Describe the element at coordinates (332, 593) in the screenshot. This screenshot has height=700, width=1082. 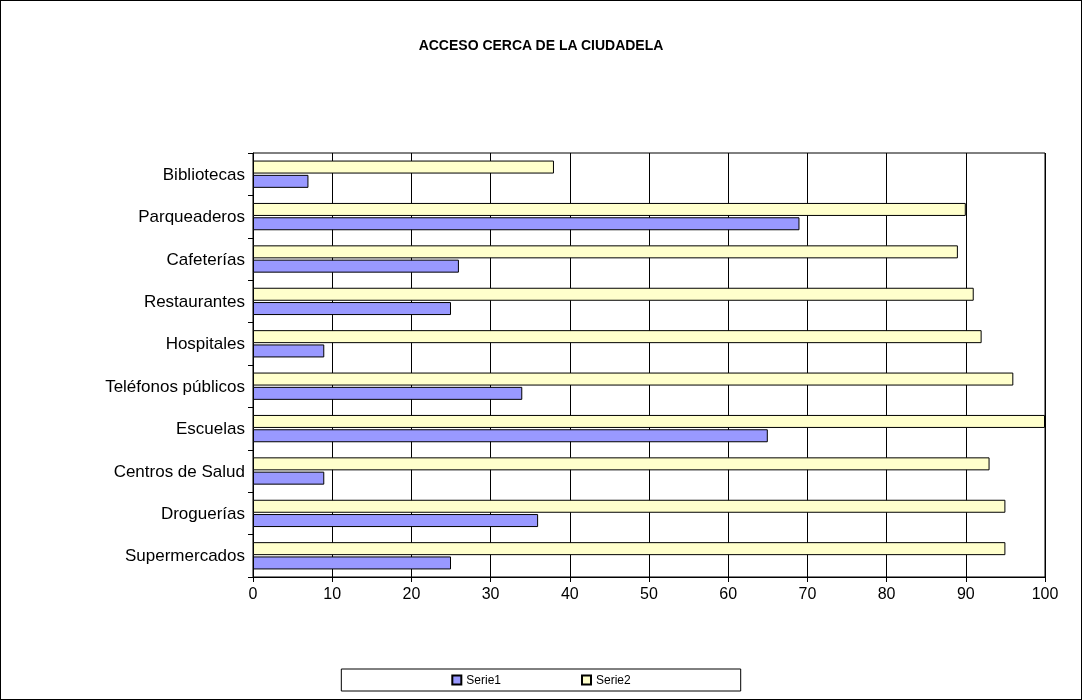
I see `x-tick-label: 10` at that location.